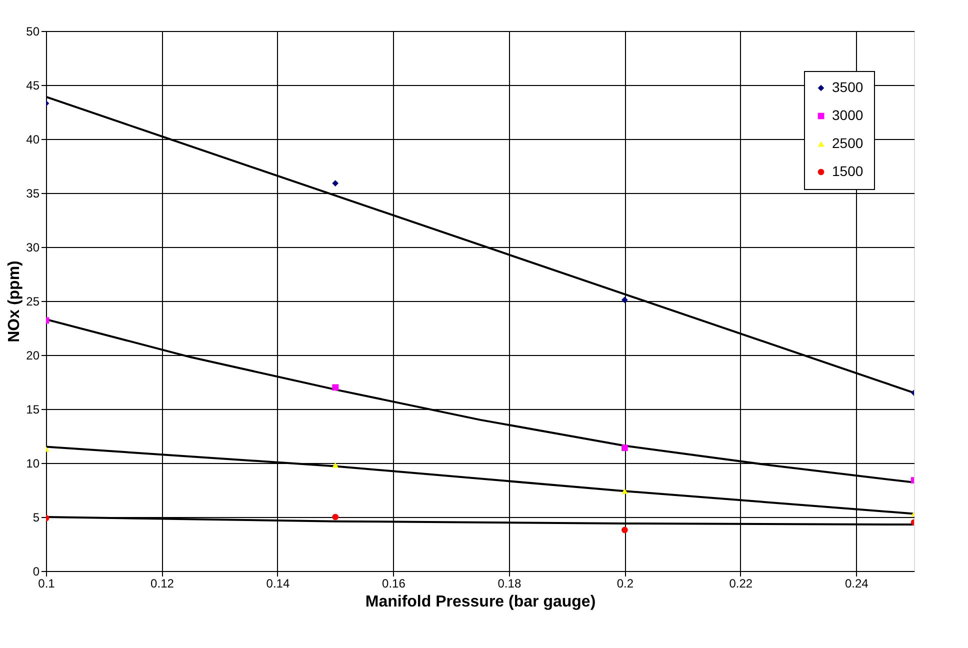 This screenshot has height=648, width=968. Describe the element at coordinates (33, 31) in the screenshot. I see `y-tick-label: 50` at that location.